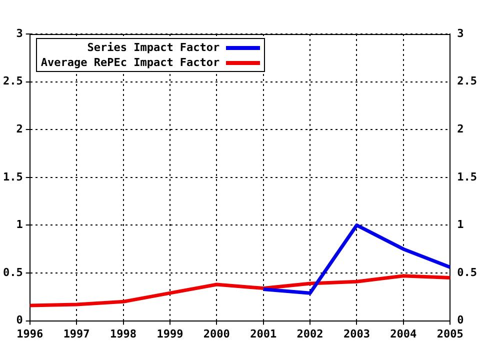  I want to click on x-tick-label: 1996, so click(30, 333).